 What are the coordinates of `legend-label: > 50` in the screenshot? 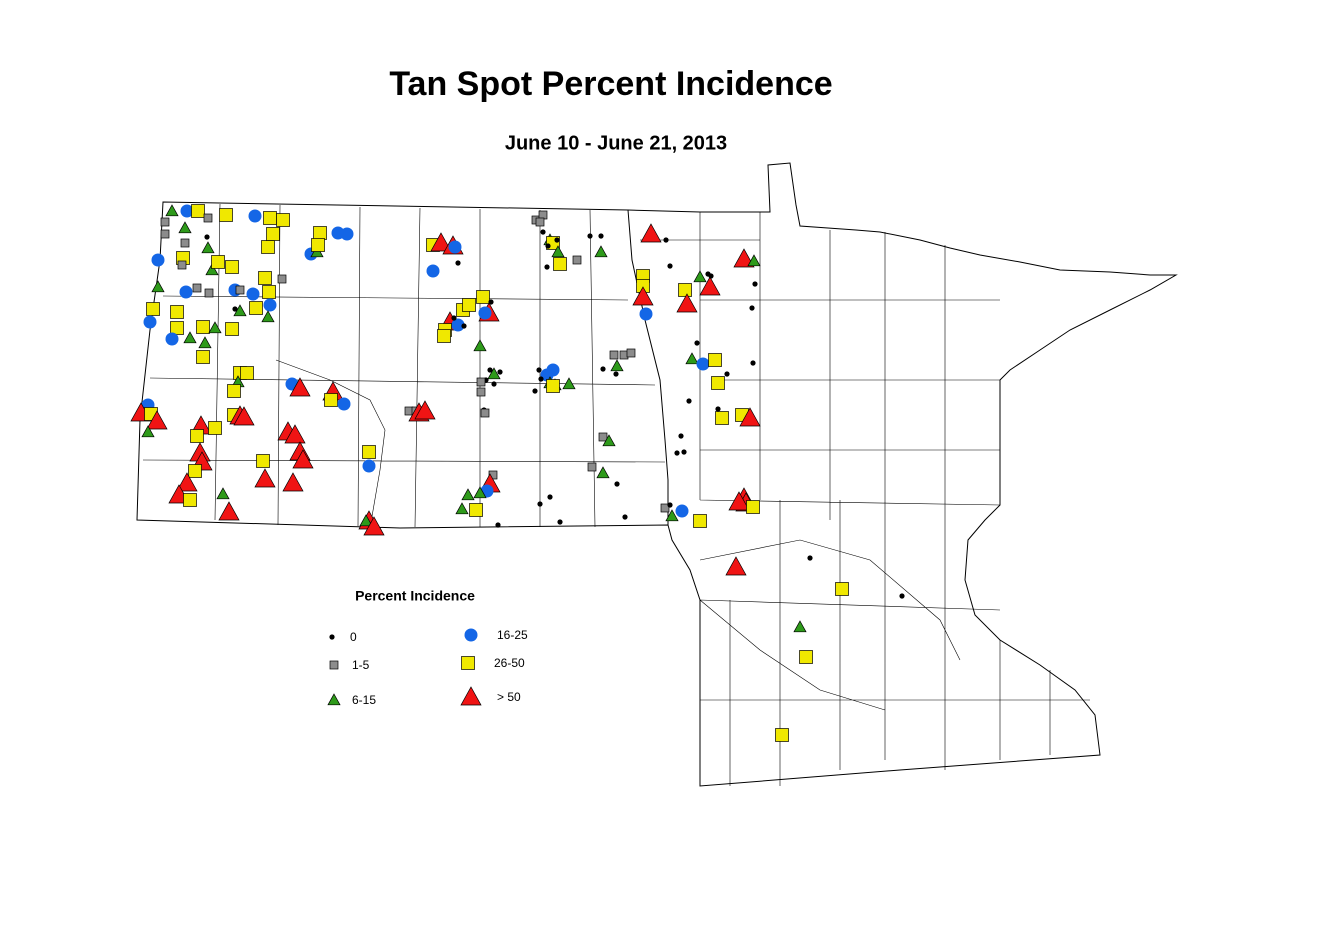 It's located at (509, 697).